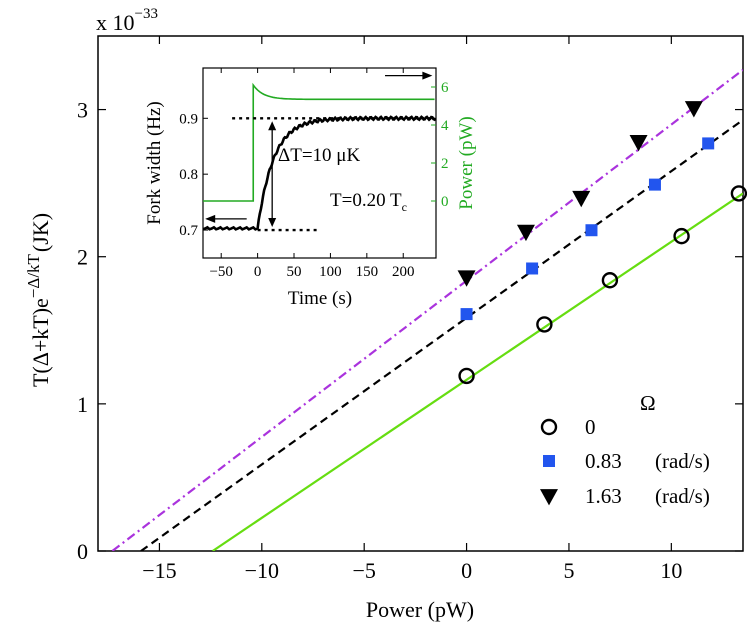  Describe the element at coordinates (159, 570) in the screenshot. I see `x-tick-label: −15` at that location.